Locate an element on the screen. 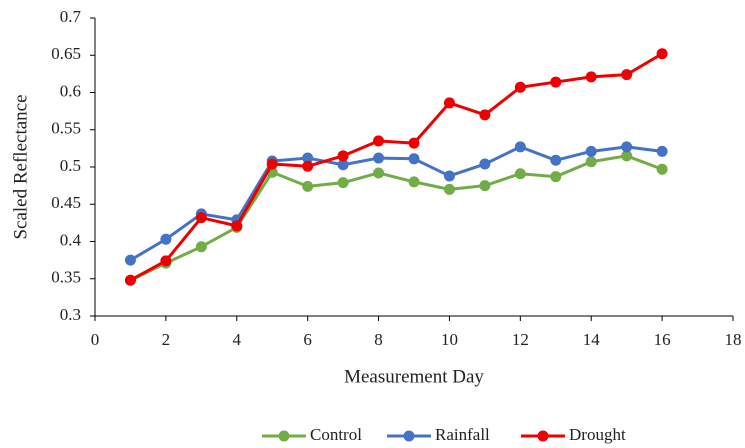  y-tick-label: 0.35 is located at coordinates (66, 277).